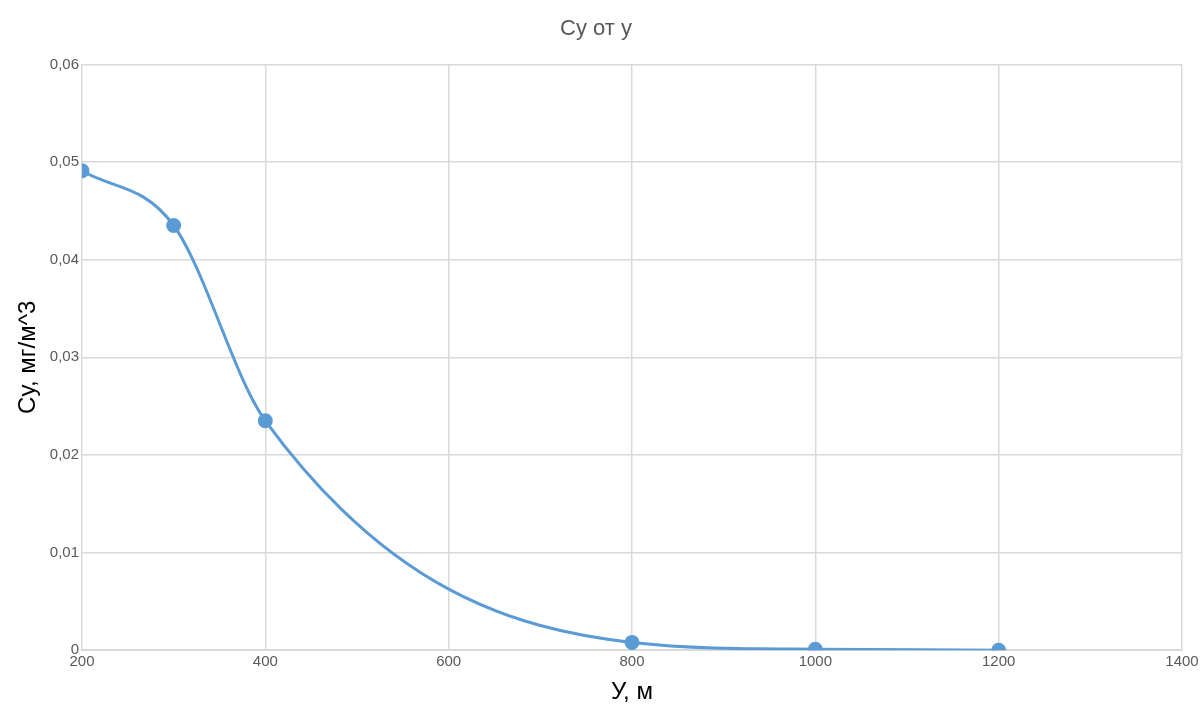 The width and height of the screenshot is (1204, 715). I want to click on y-axis-title: Су, мг/м^3, so click(27, 357).